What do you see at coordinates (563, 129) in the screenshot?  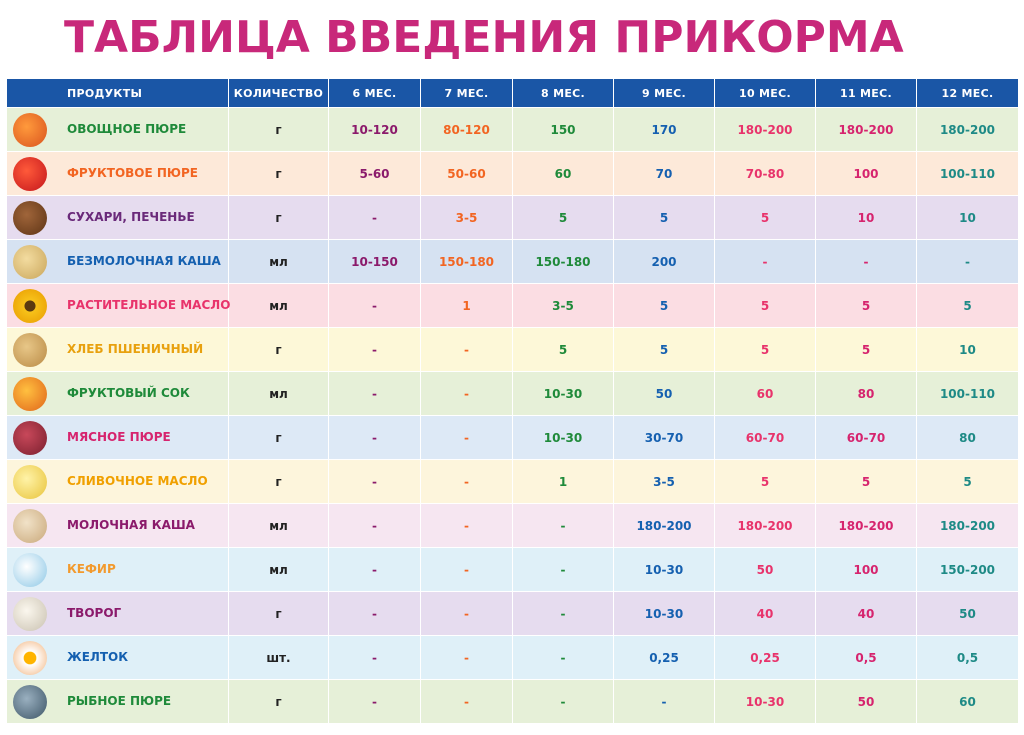 I see `value-cell: 150` at bounding box center [563, 129].